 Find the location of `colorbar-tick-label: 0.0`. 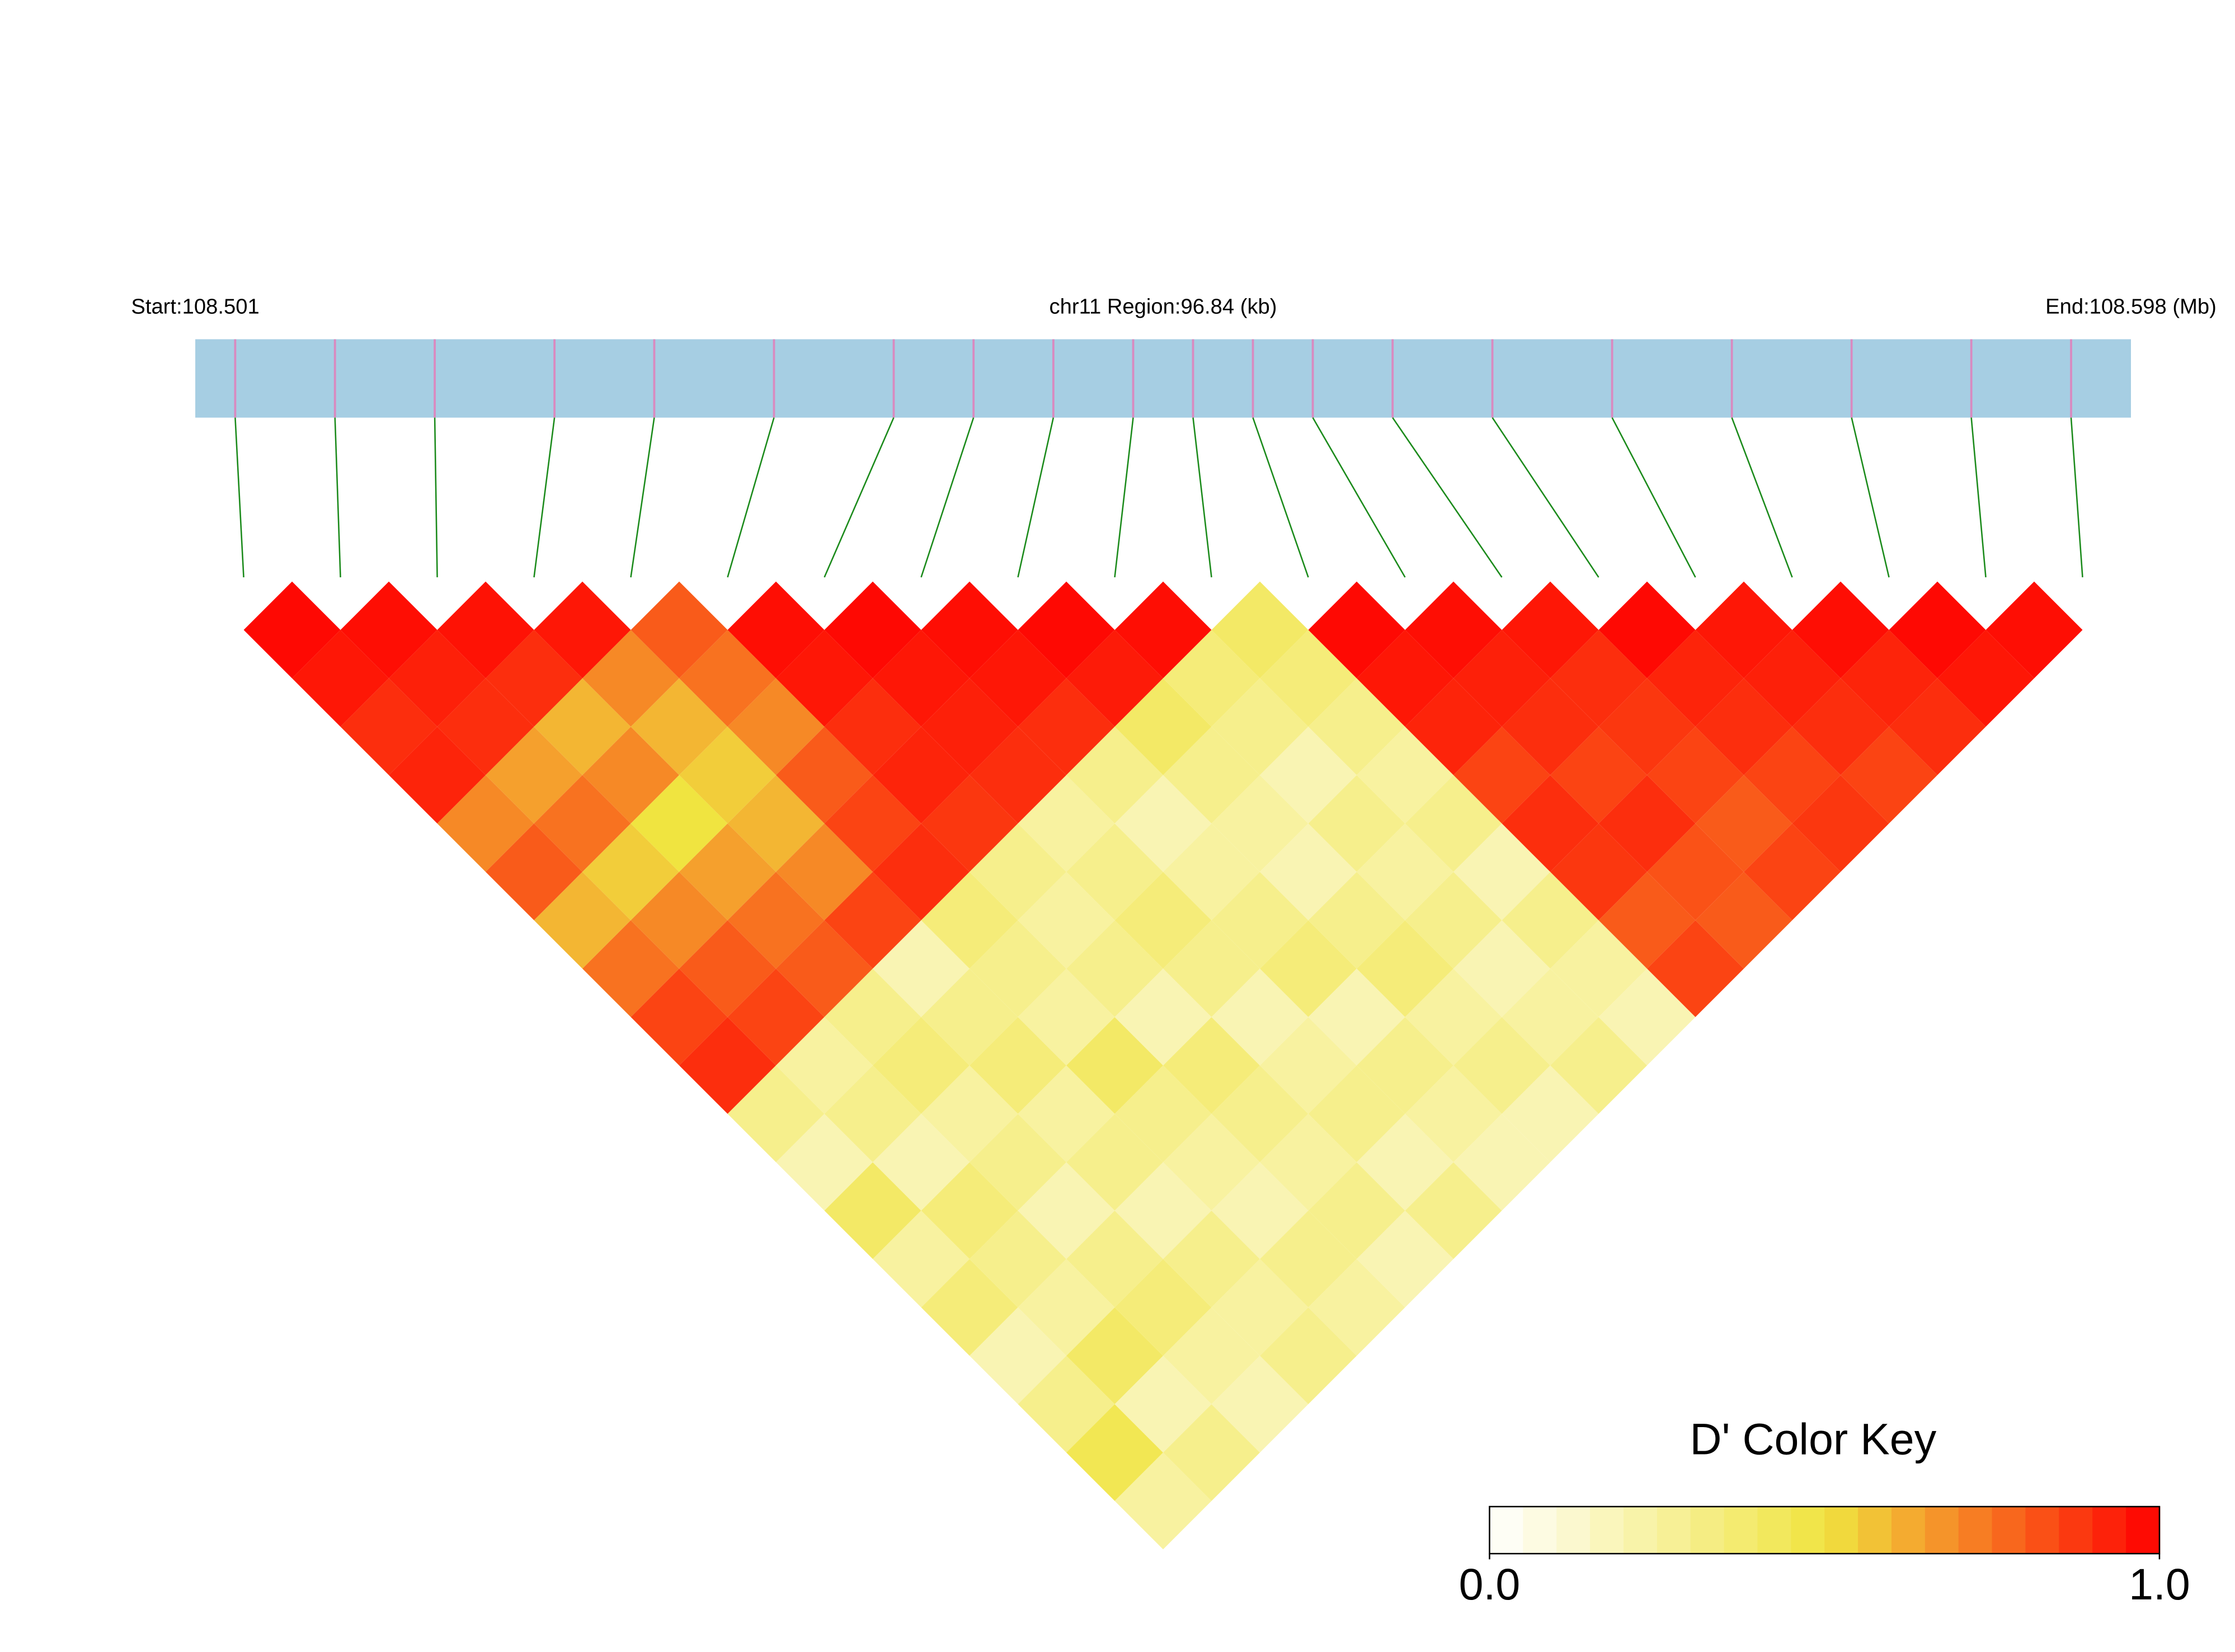

colorbar-tick-label: 0.0 is located at coordinates (1490, 1585).